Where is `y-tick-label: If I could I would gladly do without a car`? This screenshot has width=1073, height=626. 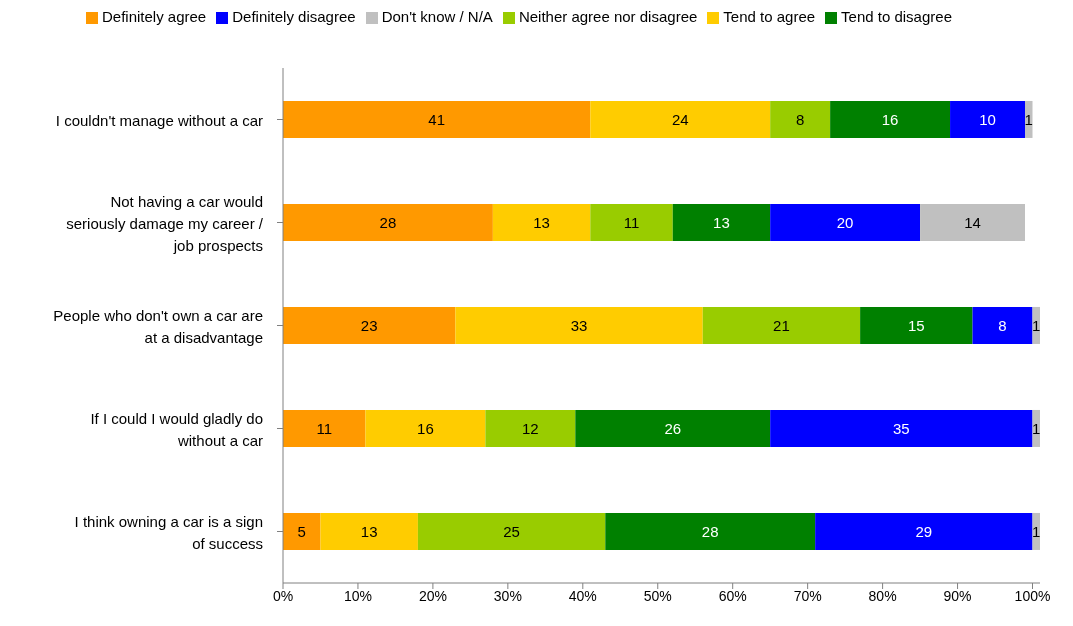 y-tick-label: If I could I would gladly do without a car is located at coordinates (176, 428).